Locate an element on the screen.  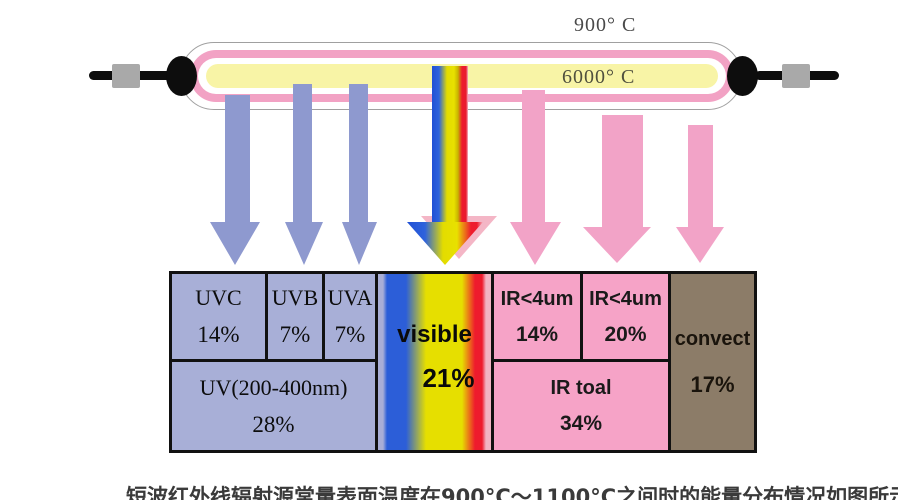
uvb-value: 7% is located at coordinates (295, 334).